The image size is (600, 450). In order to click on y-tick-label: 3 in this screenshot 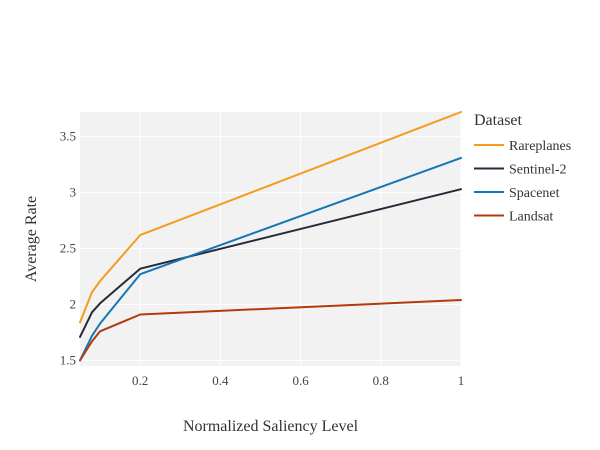, I will do `click(73, 192)`.